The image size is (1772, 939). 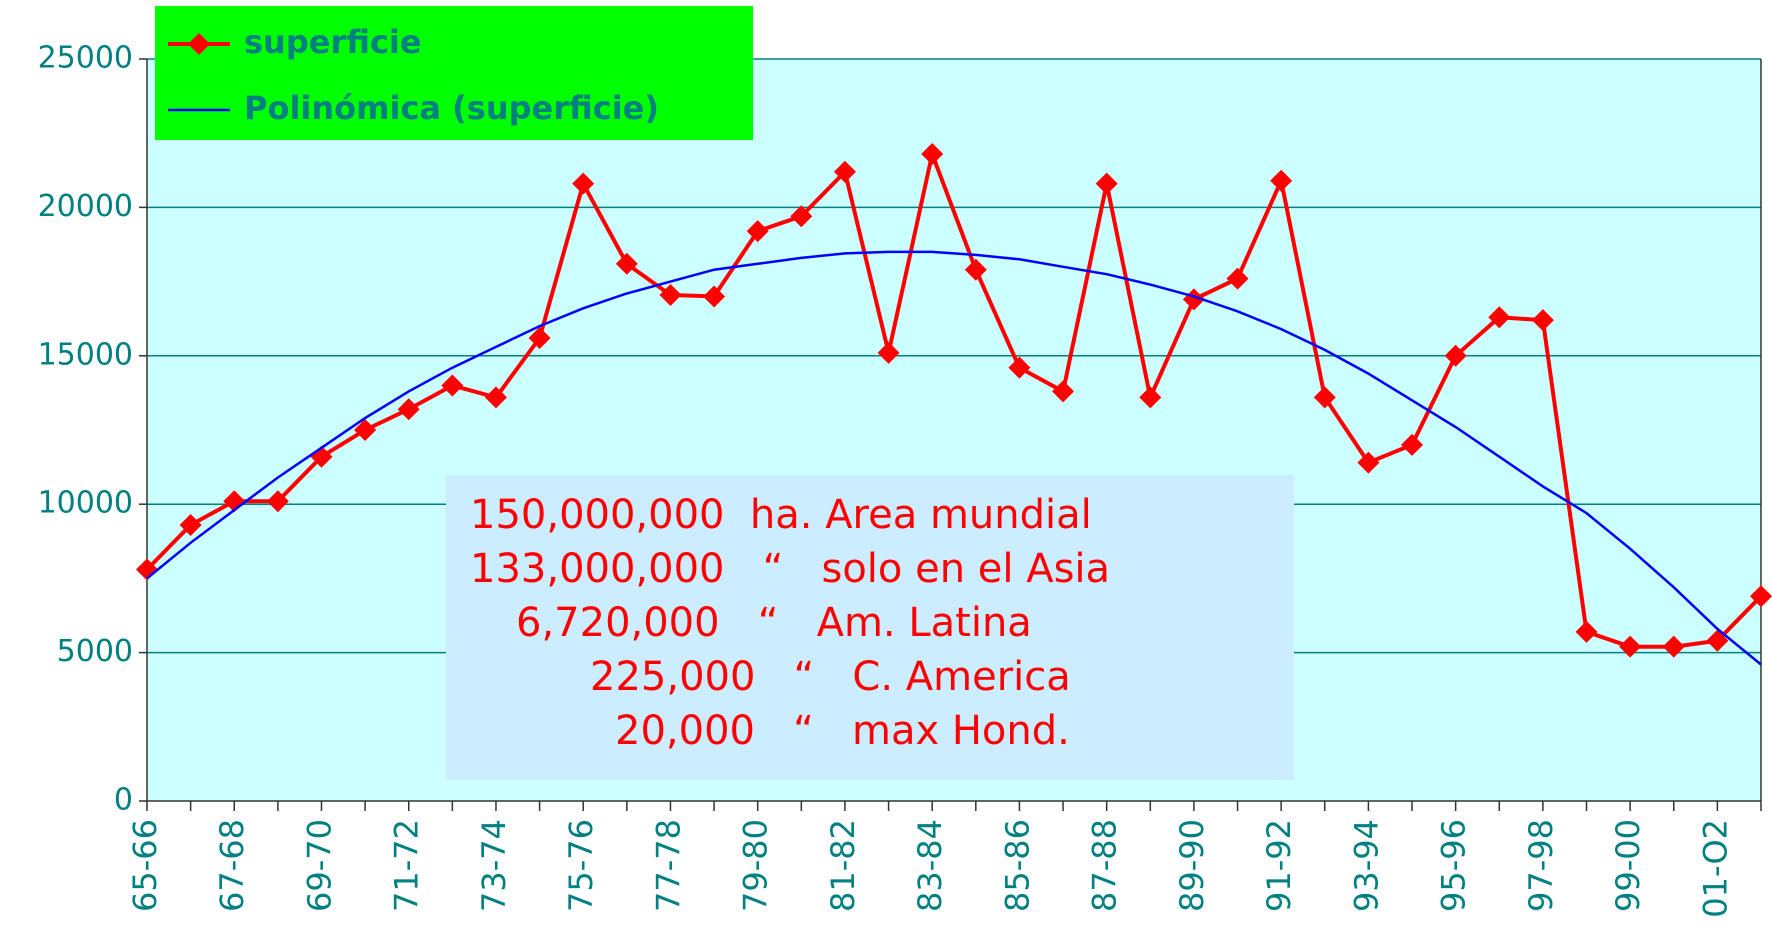 I want to click on y-tick-label: 20000, so click(x=85, y=206).